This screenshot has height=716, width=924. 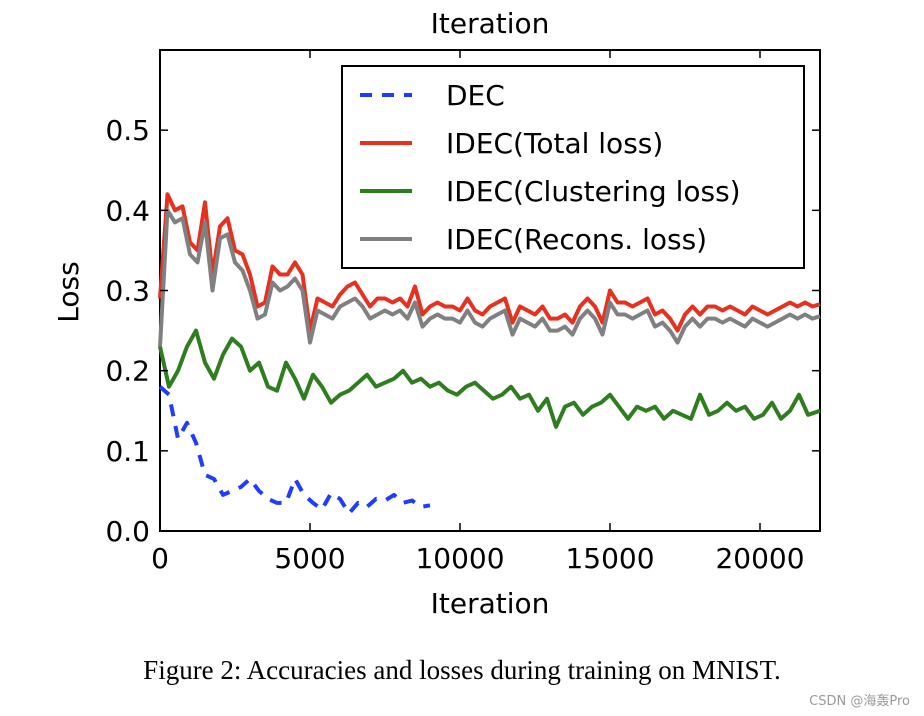 I want to click on x-tick-label: 5000, so click(x=309, y=558).